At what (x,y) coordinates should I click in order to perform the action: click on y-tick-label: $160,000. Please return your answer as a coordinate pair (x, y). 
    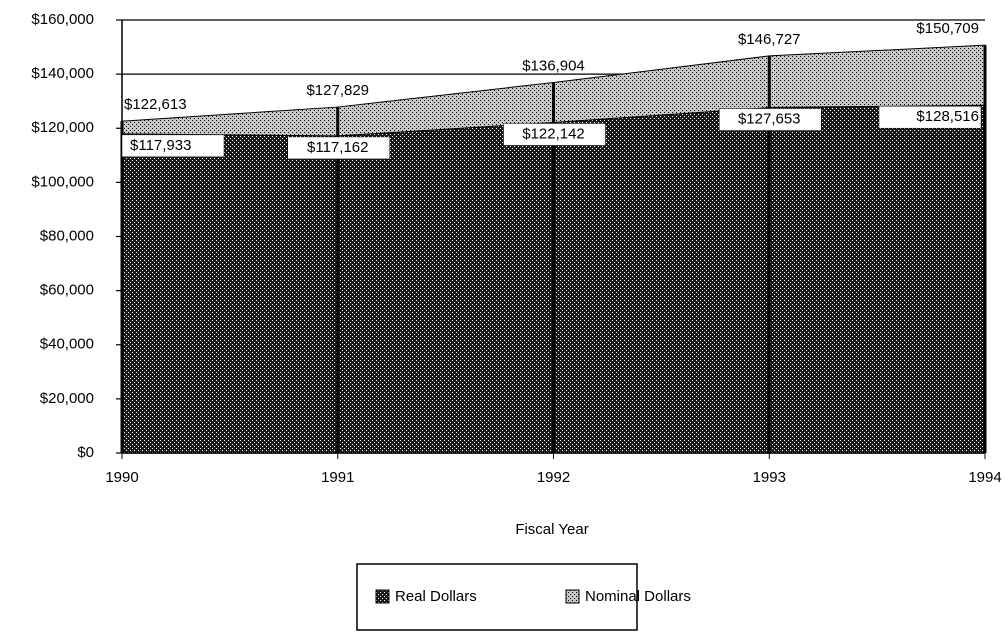
    Looking at the image, I should click on (62, 19).